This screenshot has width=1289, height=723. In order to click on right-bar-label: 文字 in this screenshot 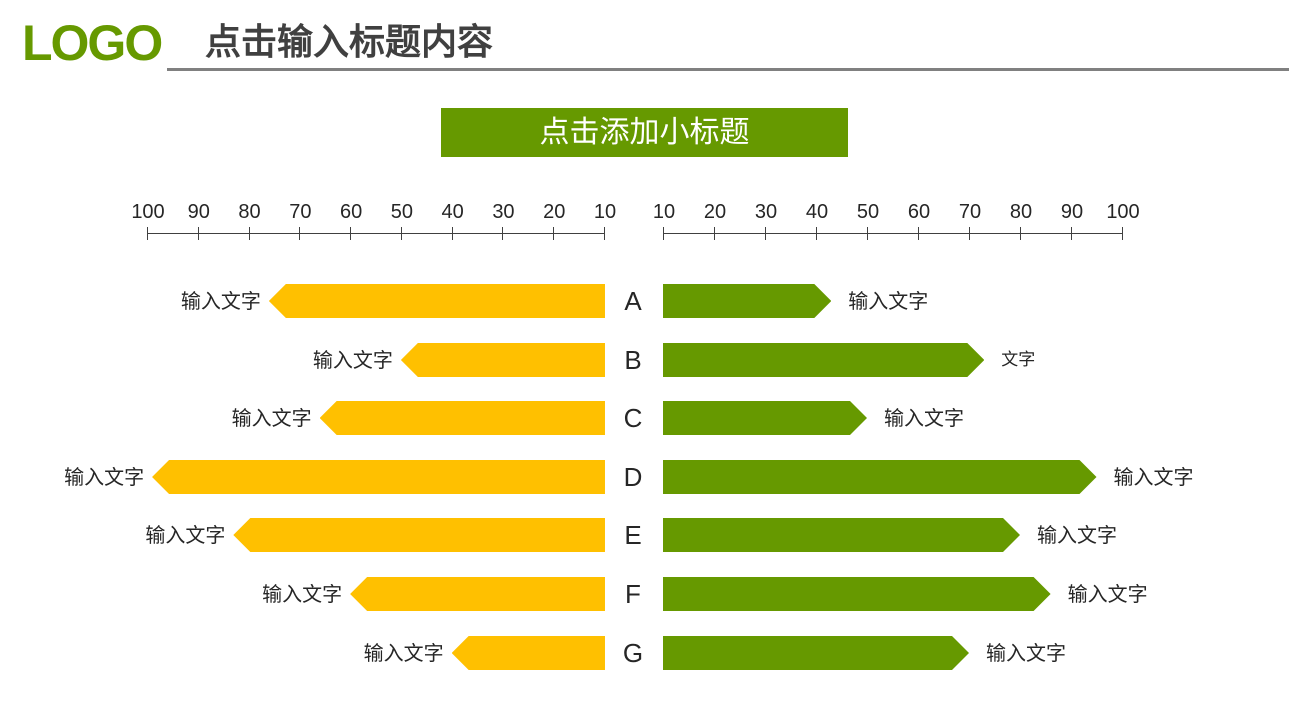, I will do `click(1018, 360)`.